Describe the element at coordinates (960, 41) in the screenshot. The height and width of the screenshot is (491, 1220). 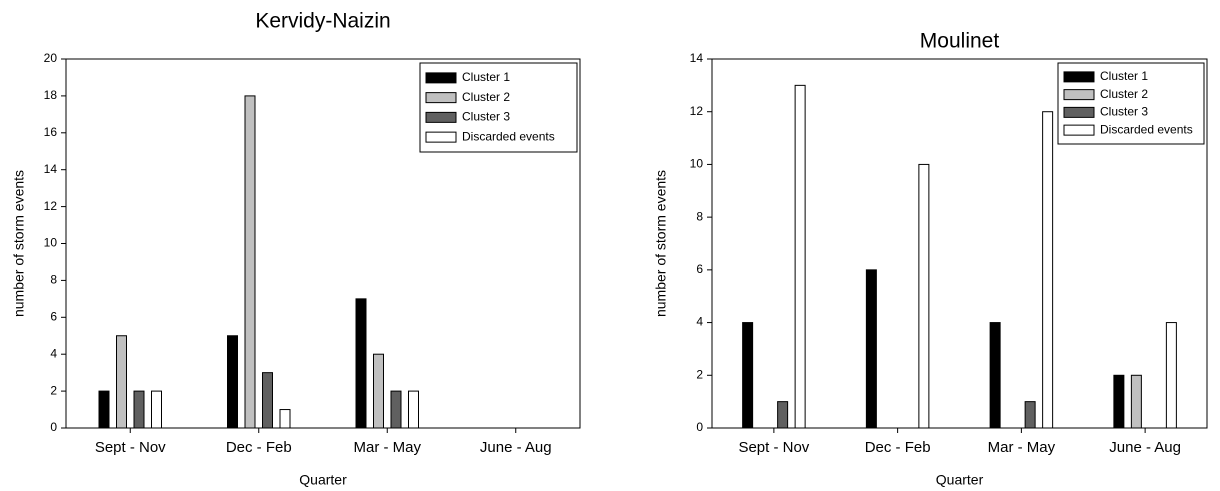
I see `chart-title: Moulinet` at that location.